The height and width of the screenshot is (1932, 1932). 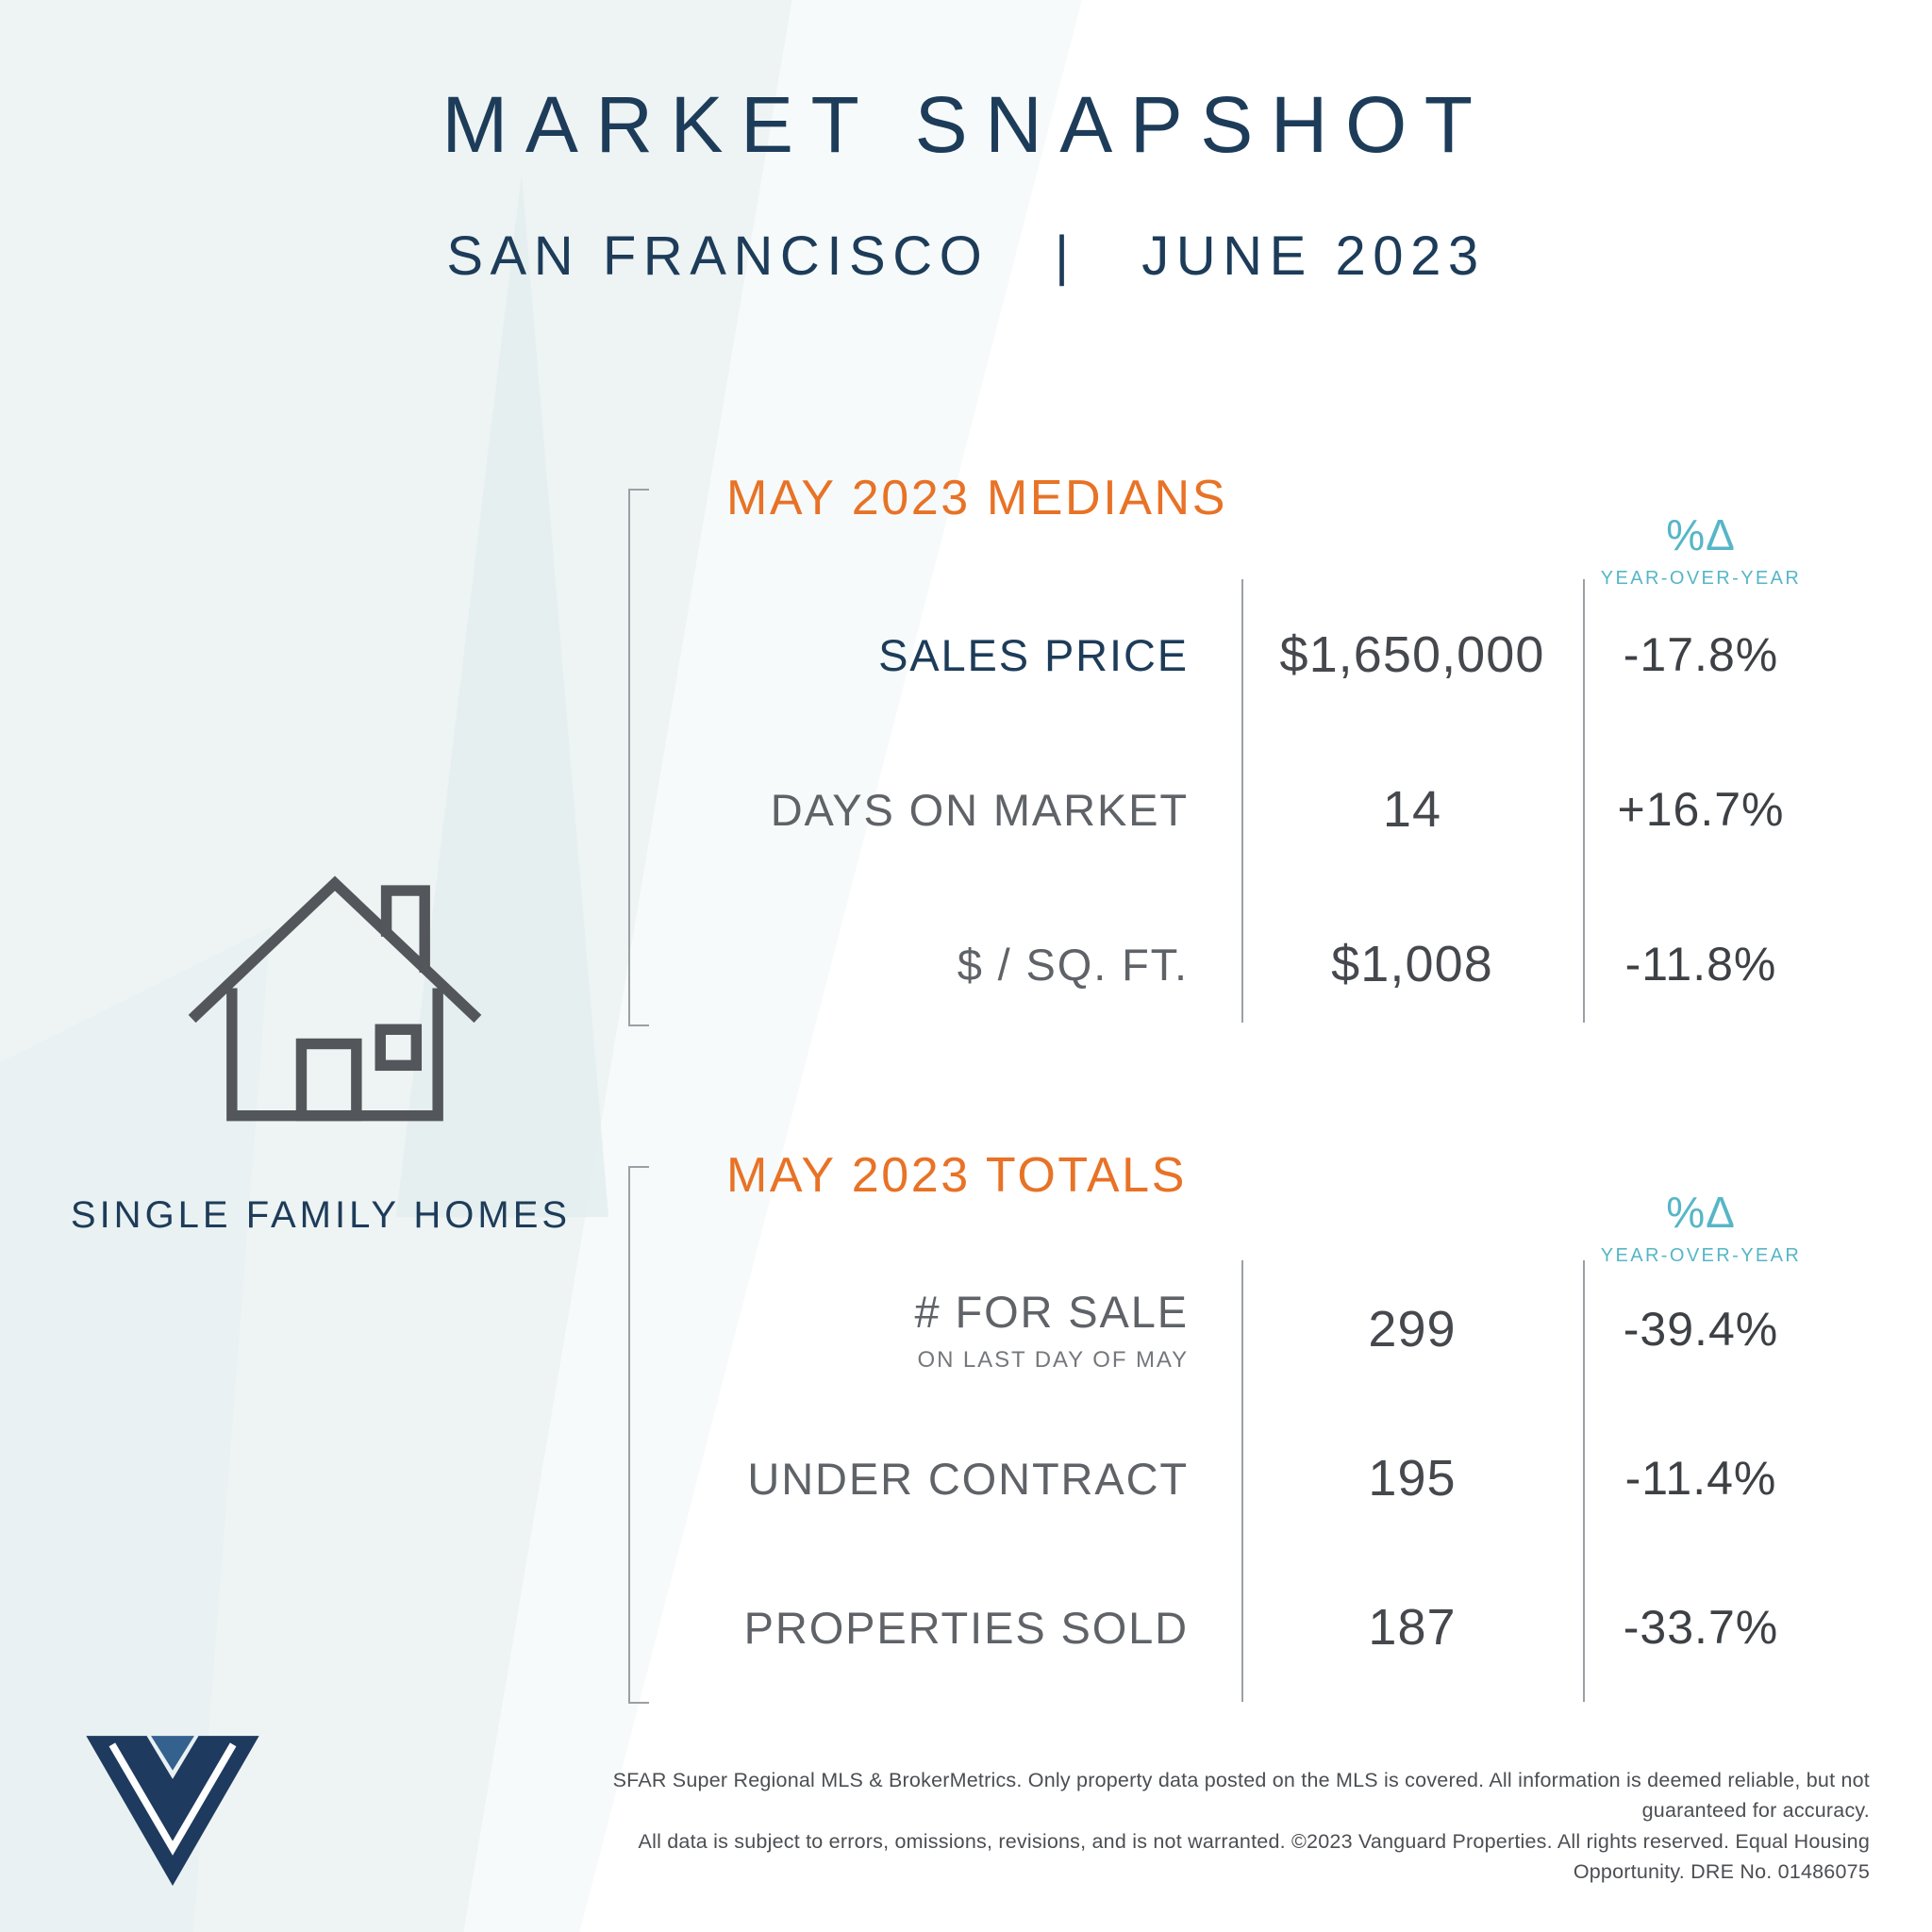 I want to click on table-row: DAYS ON MARKET 14 +16.7%, so click(x=1234, y=810).